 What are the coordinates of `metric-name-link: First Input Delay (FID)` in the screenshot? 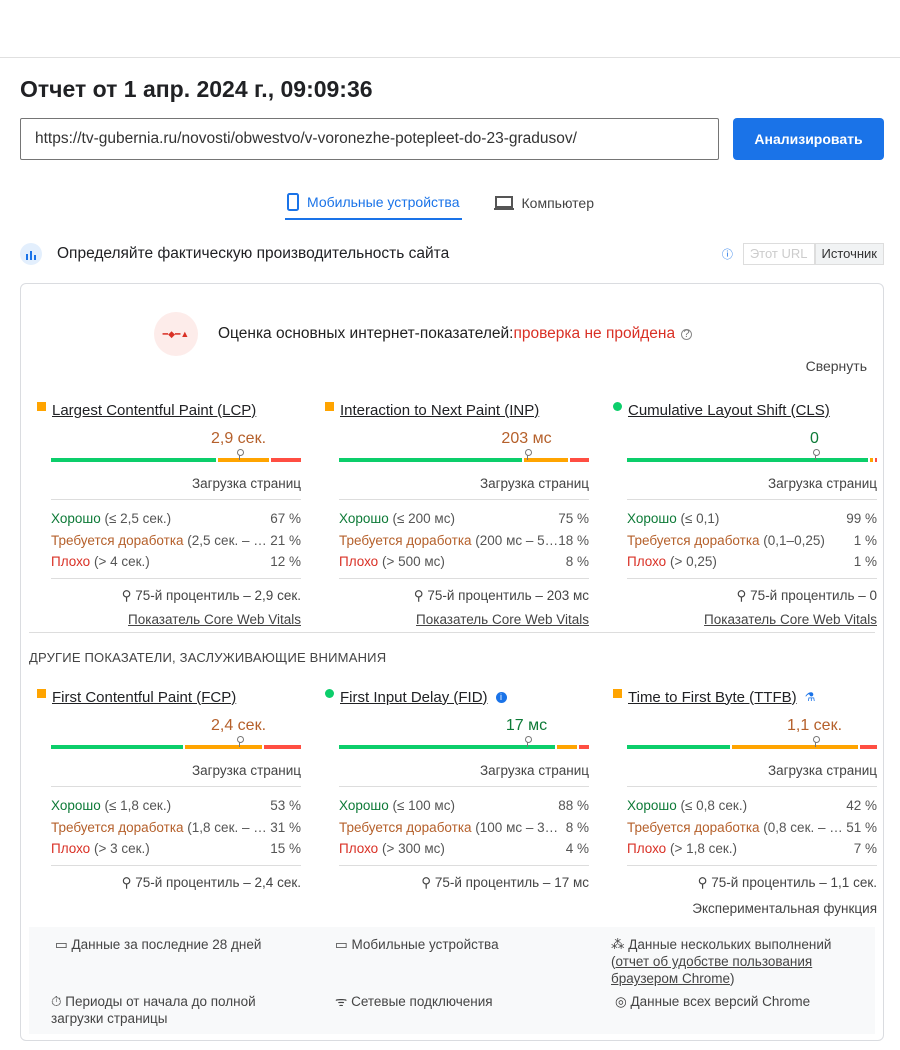 It's located at (414, 697).